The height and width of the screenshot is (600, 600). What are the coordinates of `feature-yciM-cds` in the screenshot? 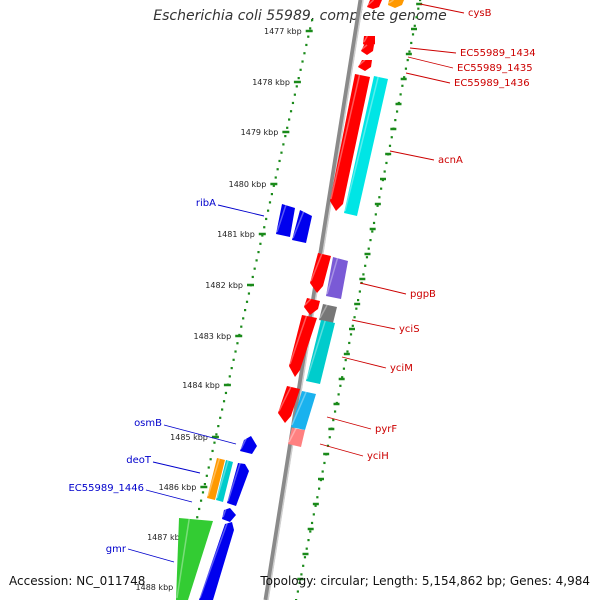 It's located at (320, 352).